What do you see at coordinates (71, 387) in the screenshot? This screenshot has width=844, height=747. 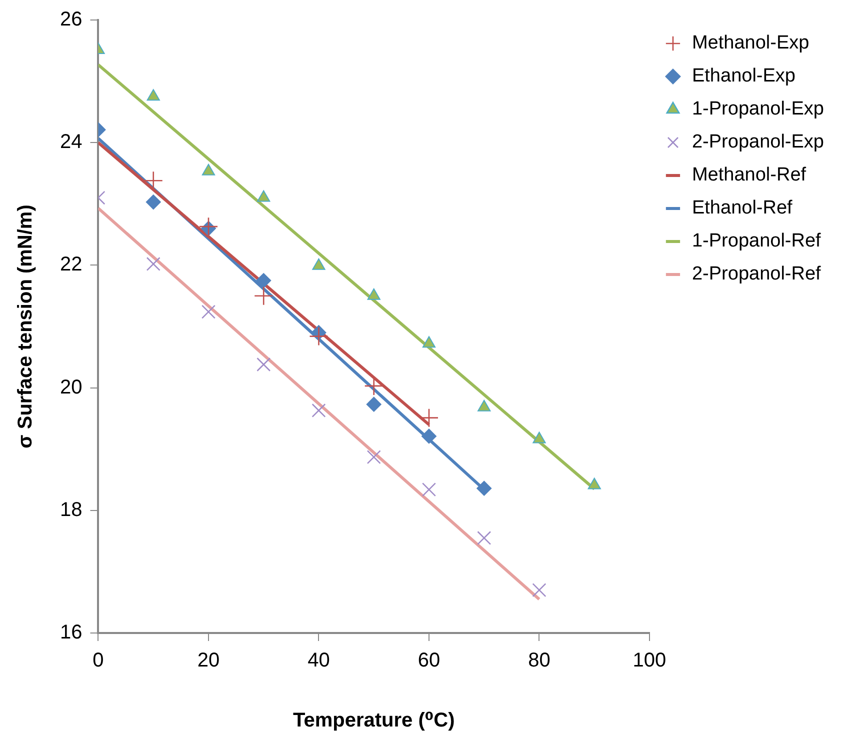 I see `y-tick-label: 20` at bounding box center [71, 387].